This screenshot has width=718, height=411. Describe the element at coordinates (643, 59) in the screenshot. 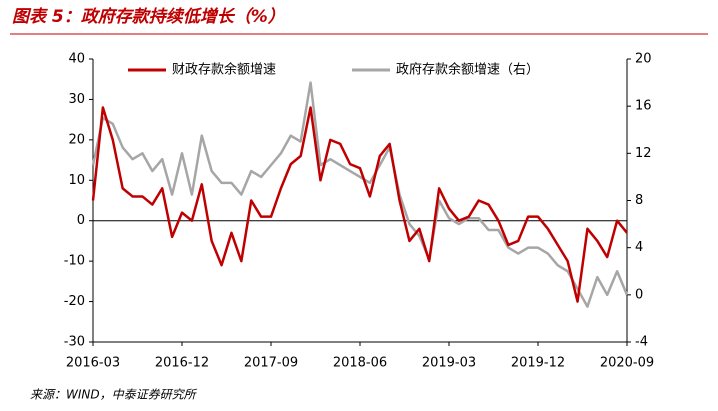

I see `y2-tick-label: 20` at that location.